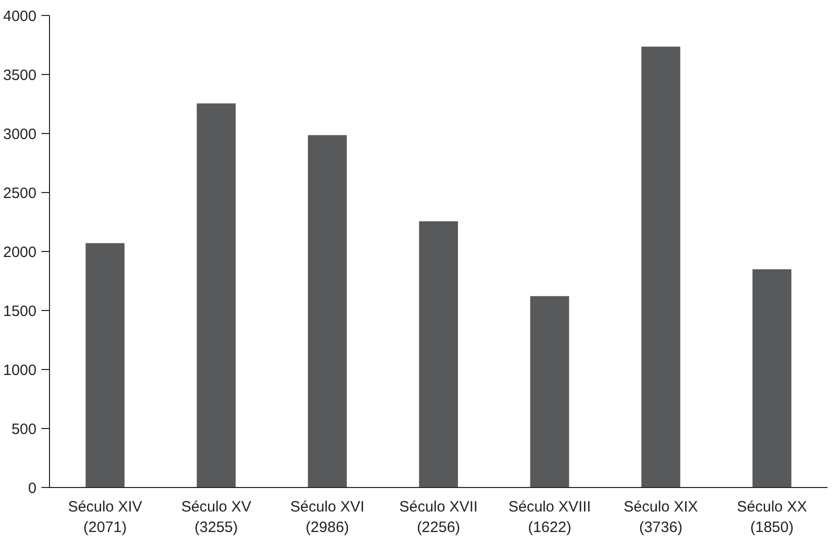 The image size is (832, 538). Describe the element at coordinates (549, 517) in the screenshot. I see `x-tick-label: Século XVIII (1622)` at that location.